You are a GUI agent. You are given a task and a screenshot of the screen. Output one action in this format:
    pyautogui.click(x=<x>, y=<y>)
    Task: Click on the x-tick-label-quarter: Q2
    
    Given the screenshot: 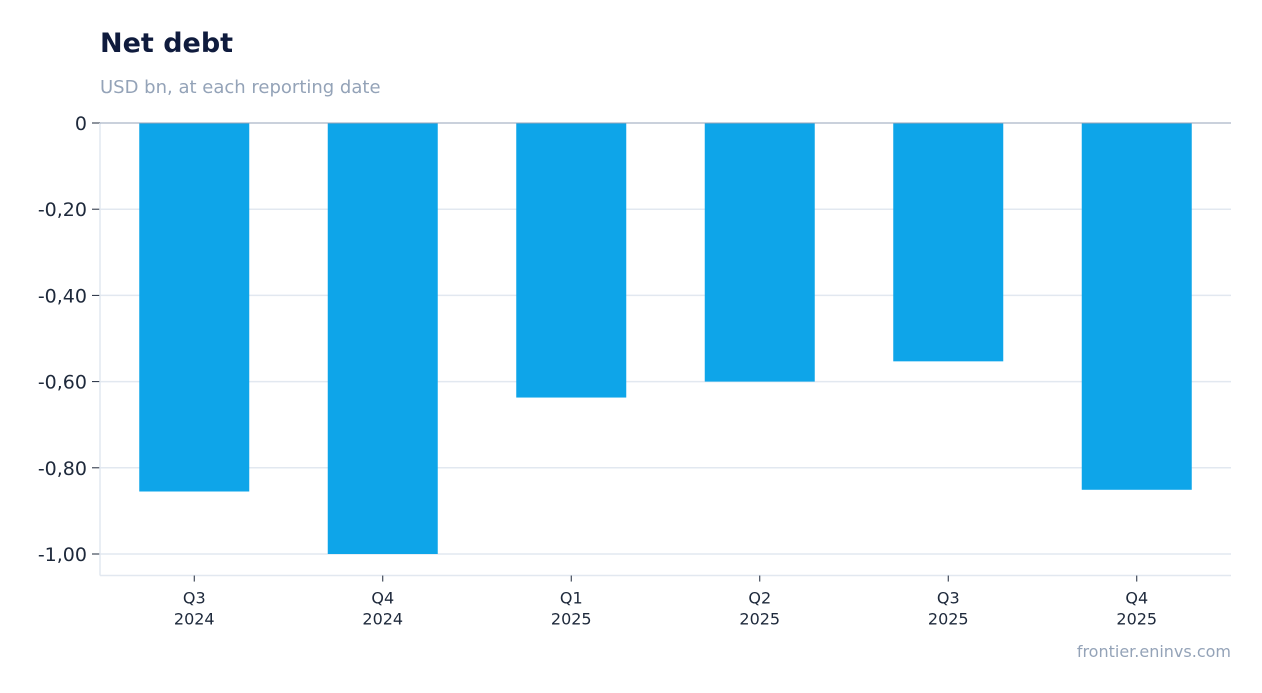 What is the action you would take?
    pyautogui.click(x=759, y=598)
    